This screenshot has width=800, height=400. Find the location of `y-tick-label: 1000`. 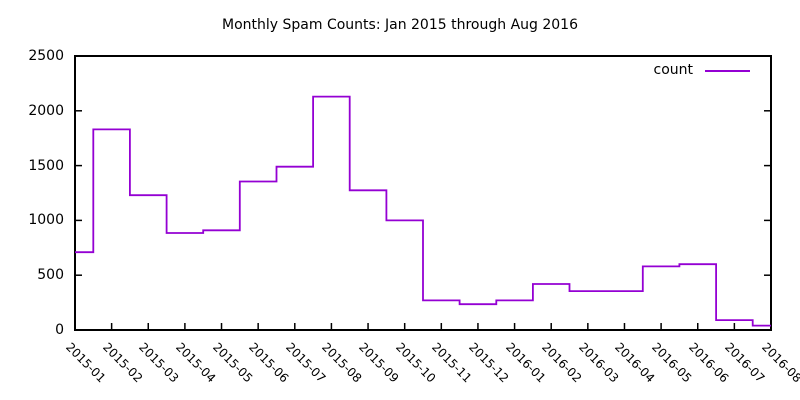

y-tick-label: 1000 is located at coordinates (46, 220).